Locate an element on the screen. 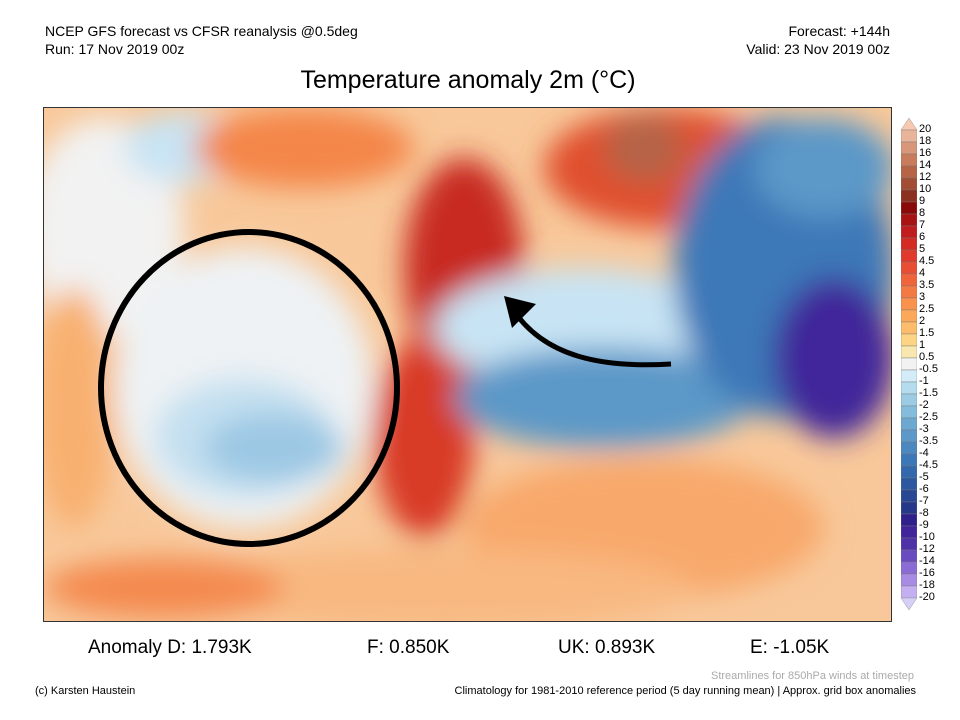  colorbar-label: -14 is located at coordinates (927, 561).